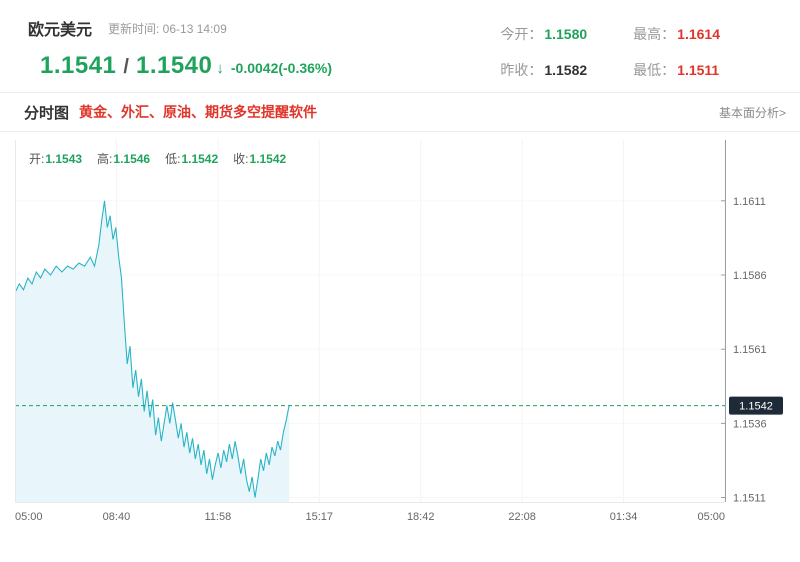  I want to click on price-ask: 1.1540, so click(174, 65).